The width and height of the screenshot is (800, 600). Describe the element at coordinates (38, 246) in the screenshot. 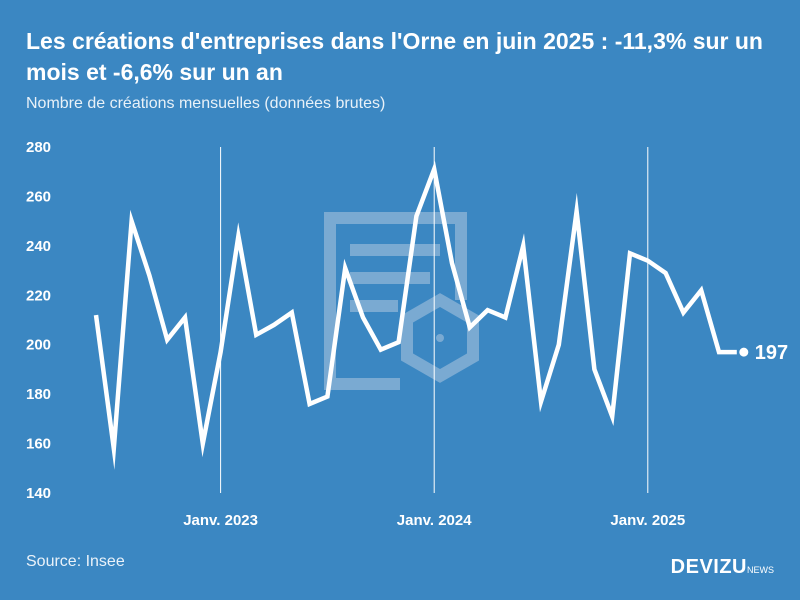

I see `y-tick-label: 240` at that location.